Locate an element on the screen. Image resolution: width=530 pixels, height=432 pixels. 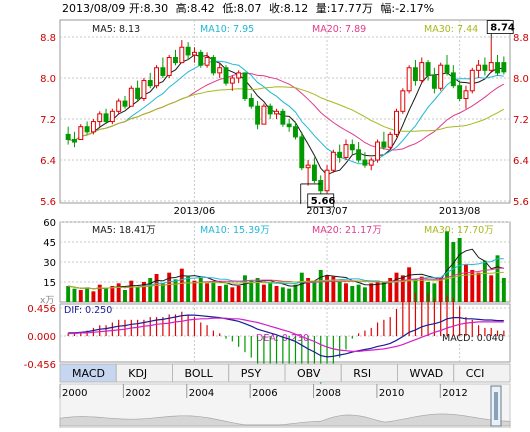
min-price-label: 5.66 is located at coordinates (323, 201).